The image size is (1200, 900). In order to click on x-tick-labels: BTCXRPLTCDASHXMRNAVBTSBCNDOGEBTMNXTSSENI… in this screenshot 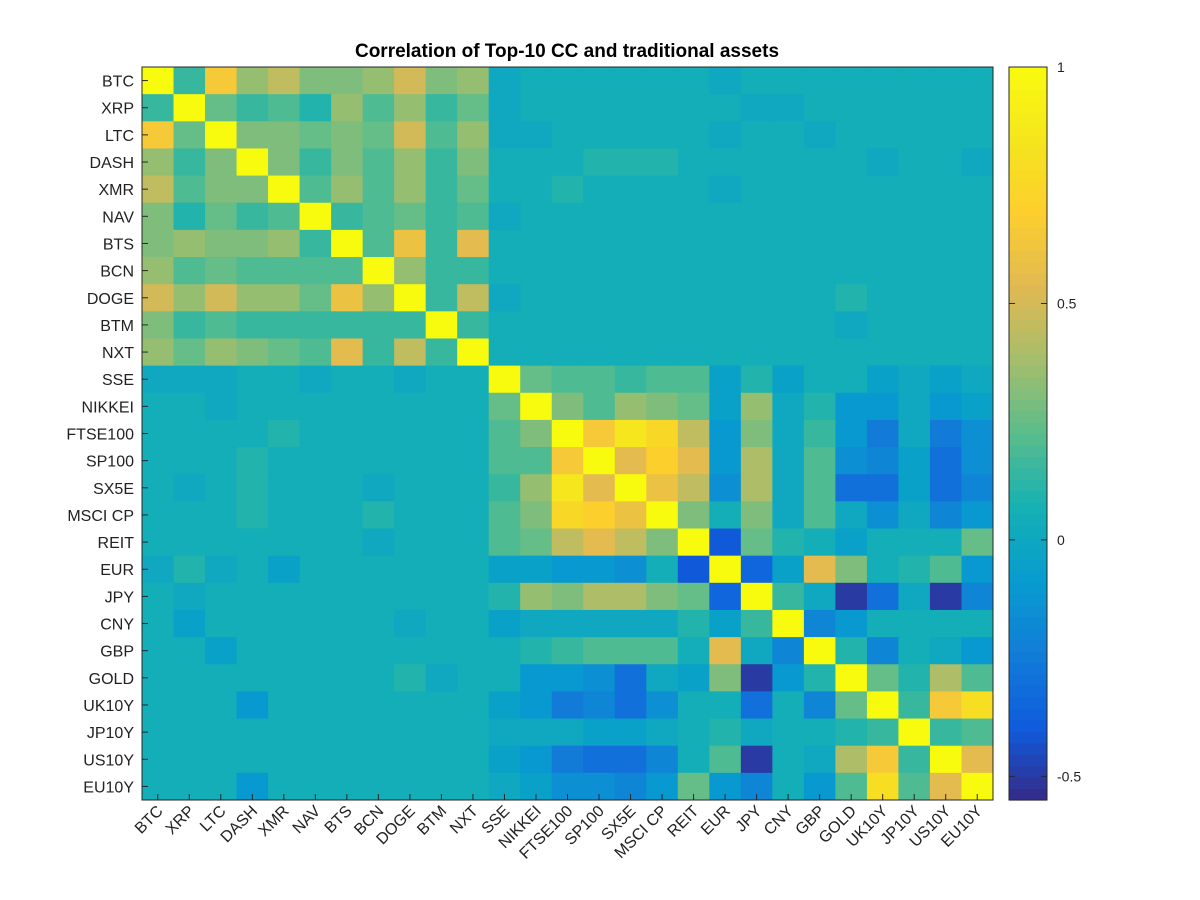, I will do `click(559, 828)`.